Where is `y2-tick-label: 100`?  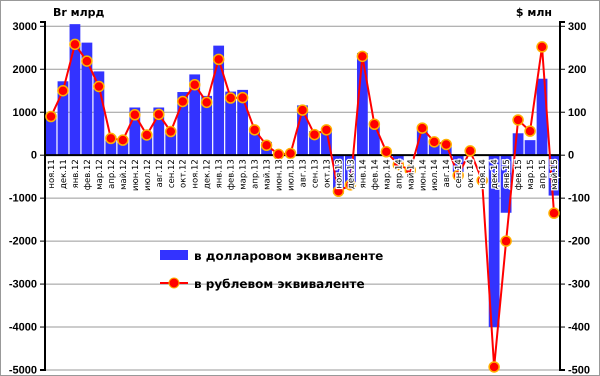
y2-tick-label: 100 is located at coordinates (577, 112).